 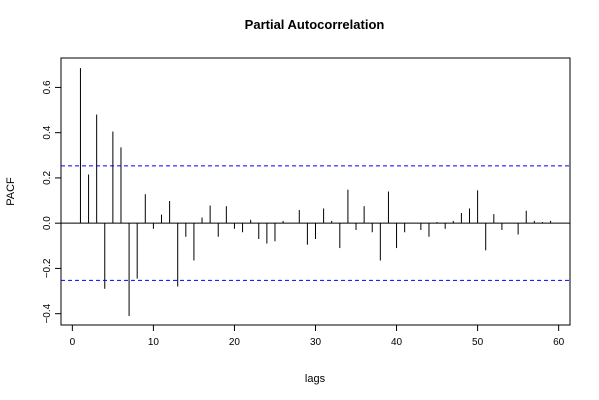 What do you see at coordinates (47, 178) in the screenshot?
I see `y-tick-label: 0.2` at bounding box center [47, 178].